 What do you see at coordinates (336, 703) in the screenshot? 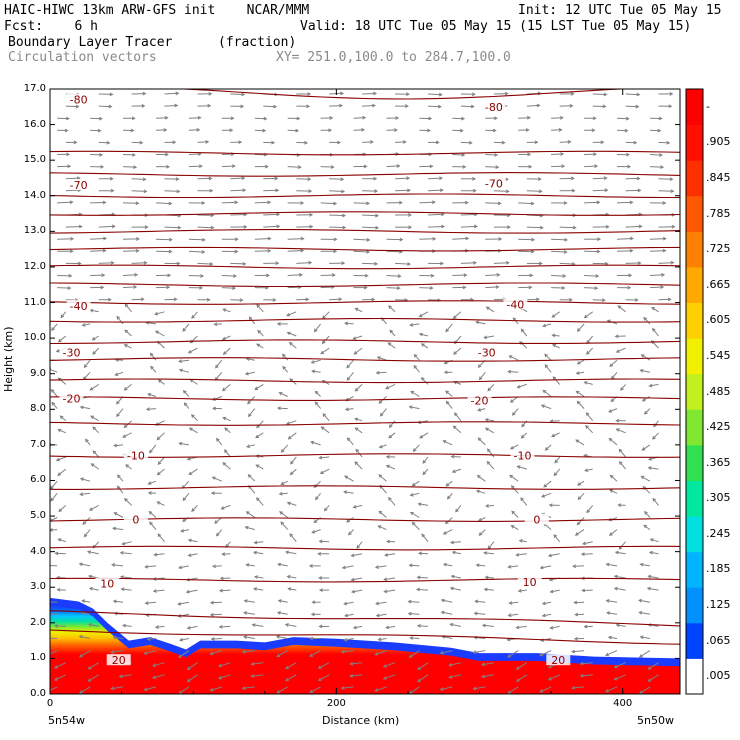
I see `x-tick-label: 200` at bounding box center [336, 703].